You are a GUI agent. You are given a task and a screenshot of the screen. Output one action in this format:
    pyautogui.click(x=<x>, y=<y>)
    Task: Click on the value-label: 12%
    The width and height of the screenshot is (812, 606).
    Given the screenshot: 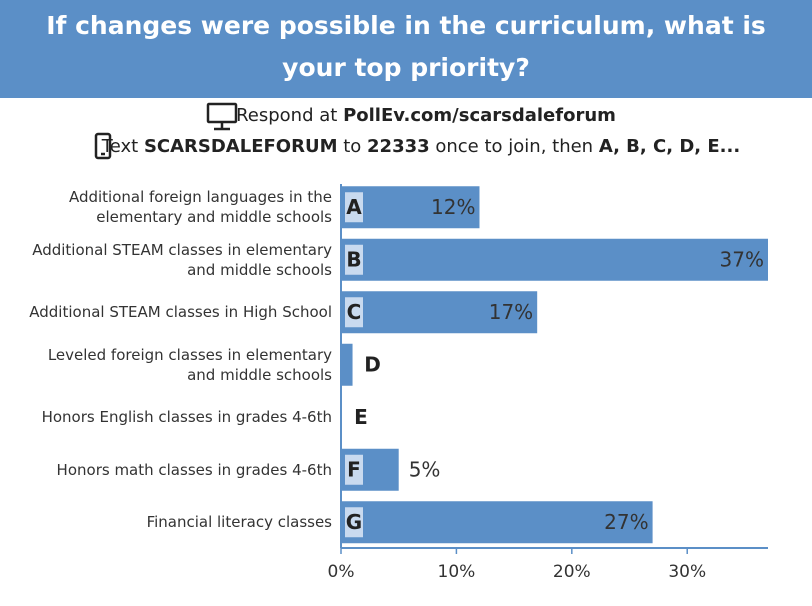 What is the action you would take?
    pyautogui.click(x=453, y=207)
    